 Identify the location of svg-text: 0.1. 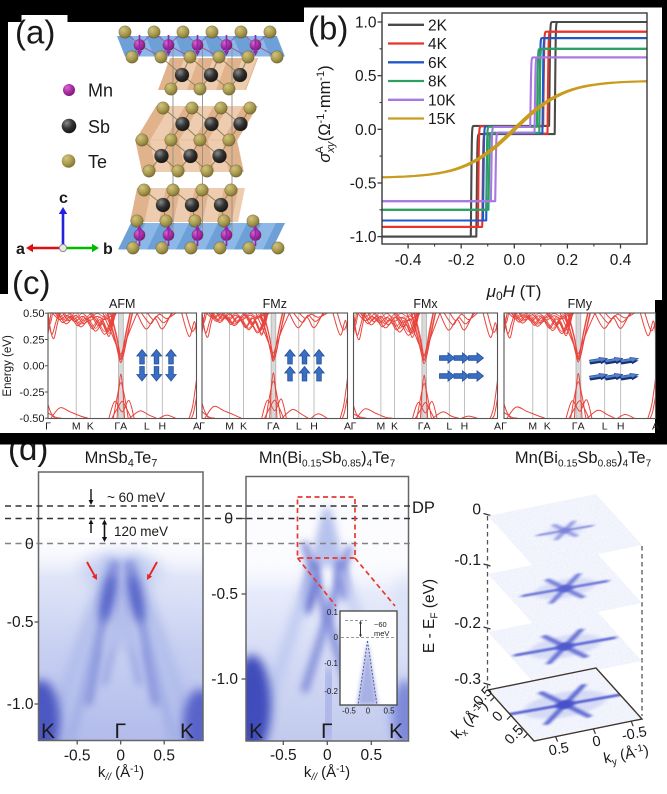
(333, 612).